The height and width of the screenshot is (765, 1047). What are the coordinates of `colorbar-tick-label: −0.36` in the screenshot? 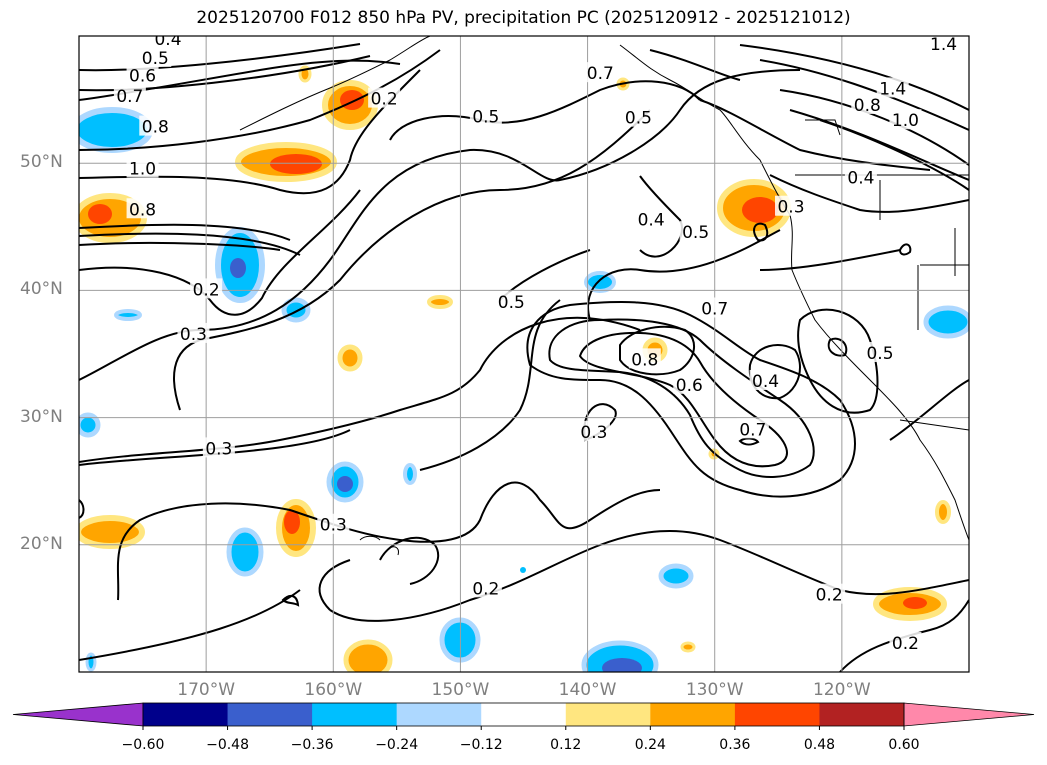 It's located at (312, 745).